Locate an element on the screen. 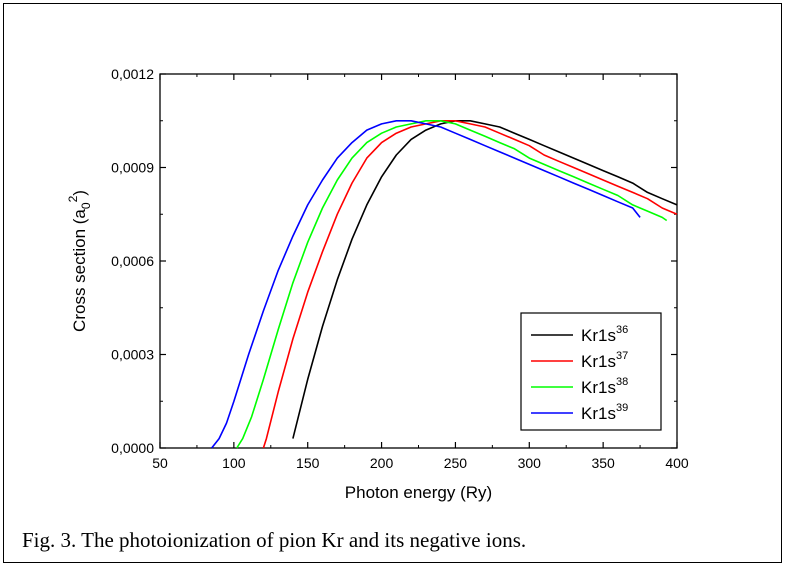 The image size is (787, 566). y-tick-label: 0,0003 is located at coordinates (132, 355).